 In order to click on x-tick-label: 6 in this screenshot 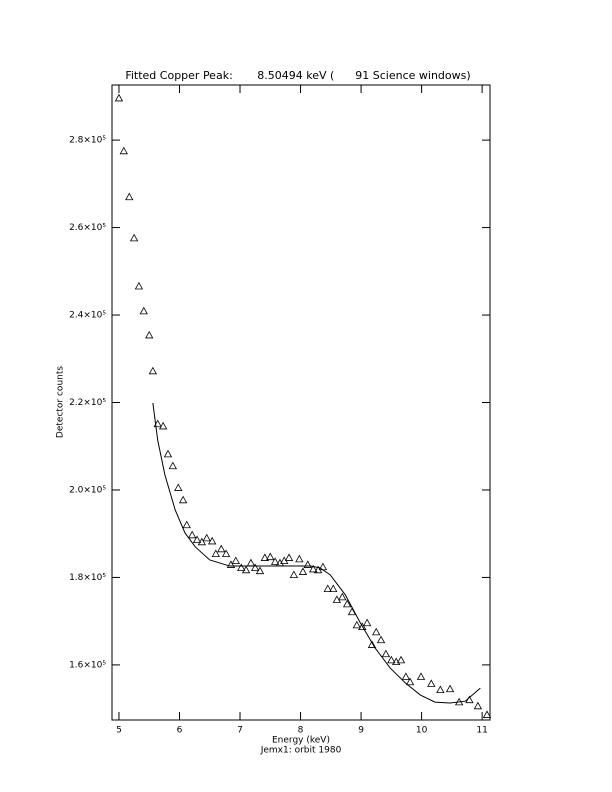, I will do `click(180, 731)`.